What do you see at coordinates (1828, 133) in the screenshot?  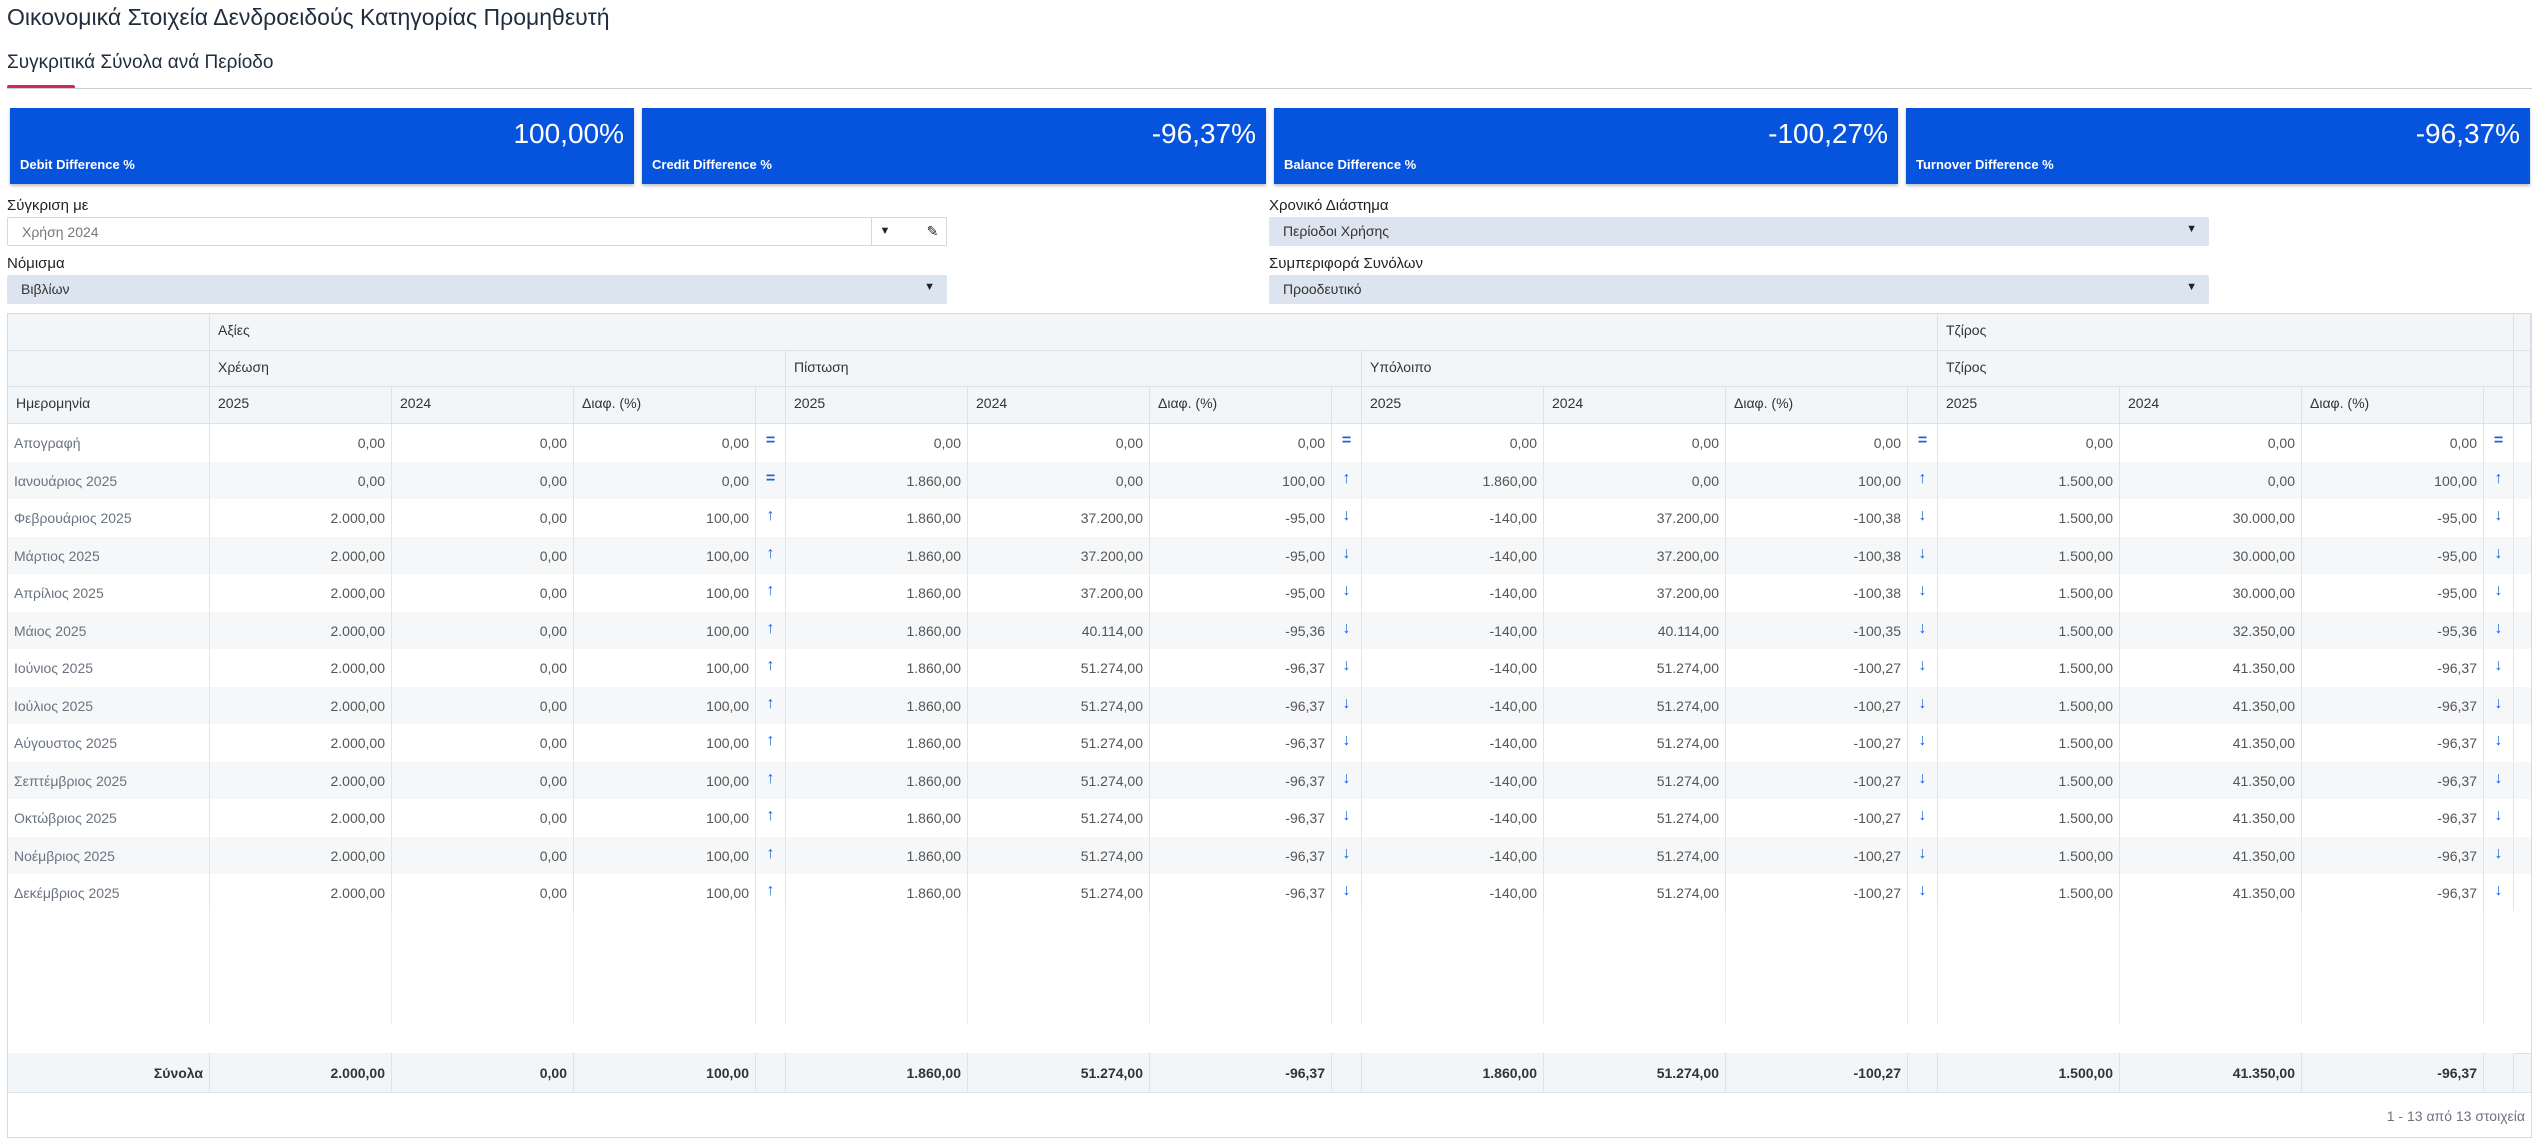 I see `kpi-value: -100,27%` at bounding box center [1828, 133].